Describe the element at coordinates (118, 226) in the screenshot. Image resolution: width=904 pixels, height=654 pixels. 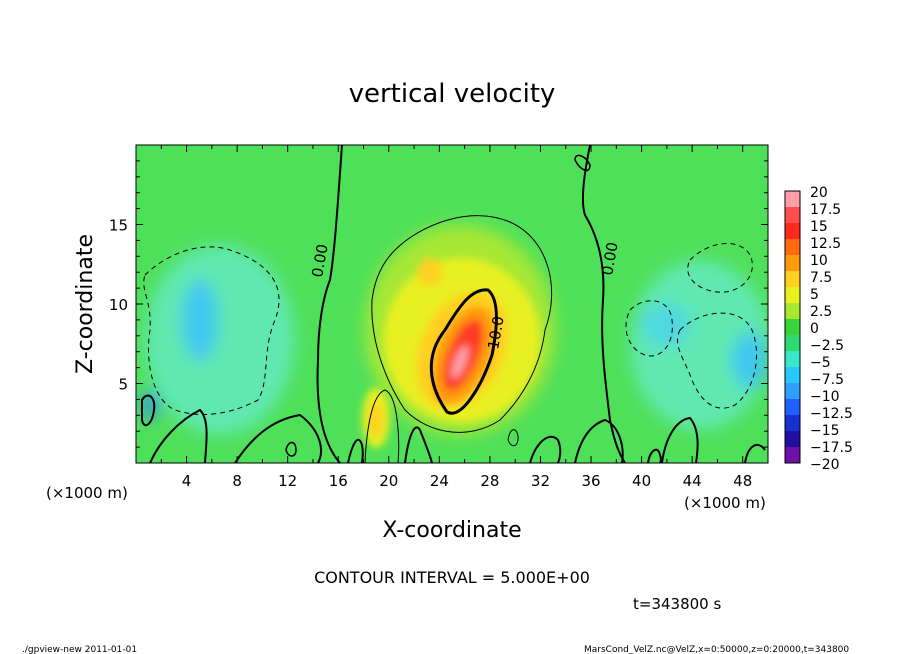
I see `y-tick-label: 15` at that location.